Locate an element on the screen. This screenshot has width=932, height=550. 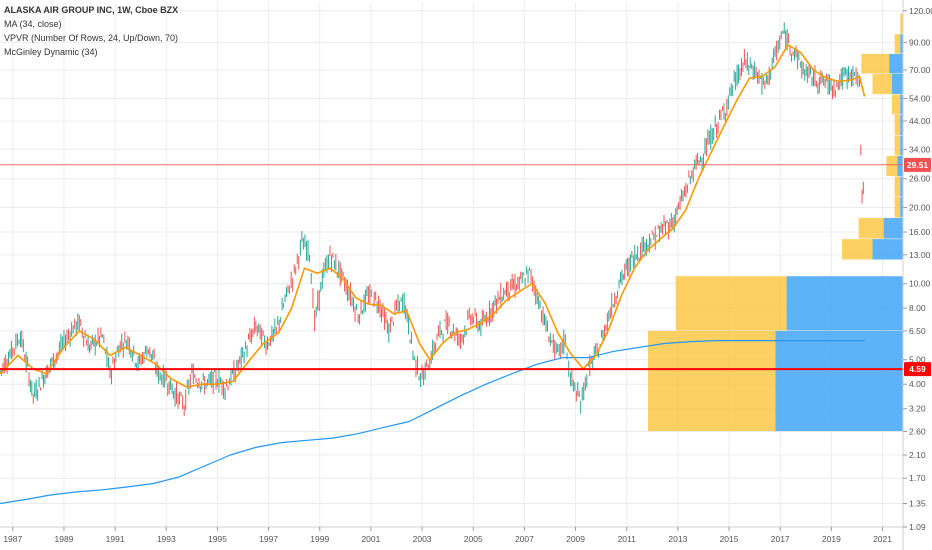
ma-indicator-label: MA (34, close) is located at coordinates (33, 24).